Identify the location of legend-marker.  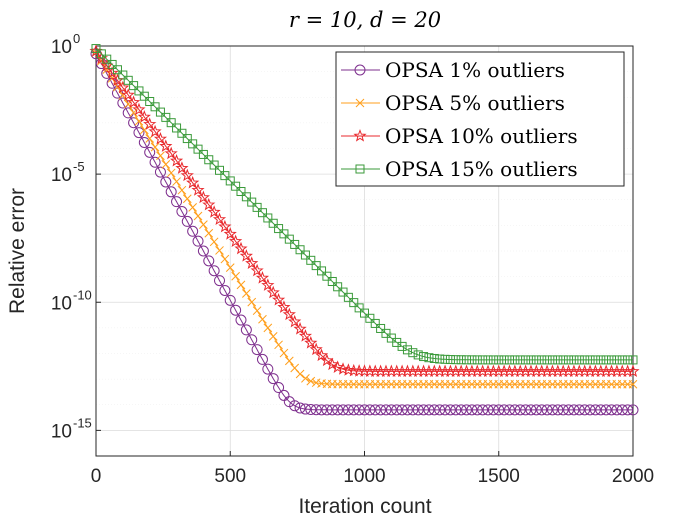
(360, 135).